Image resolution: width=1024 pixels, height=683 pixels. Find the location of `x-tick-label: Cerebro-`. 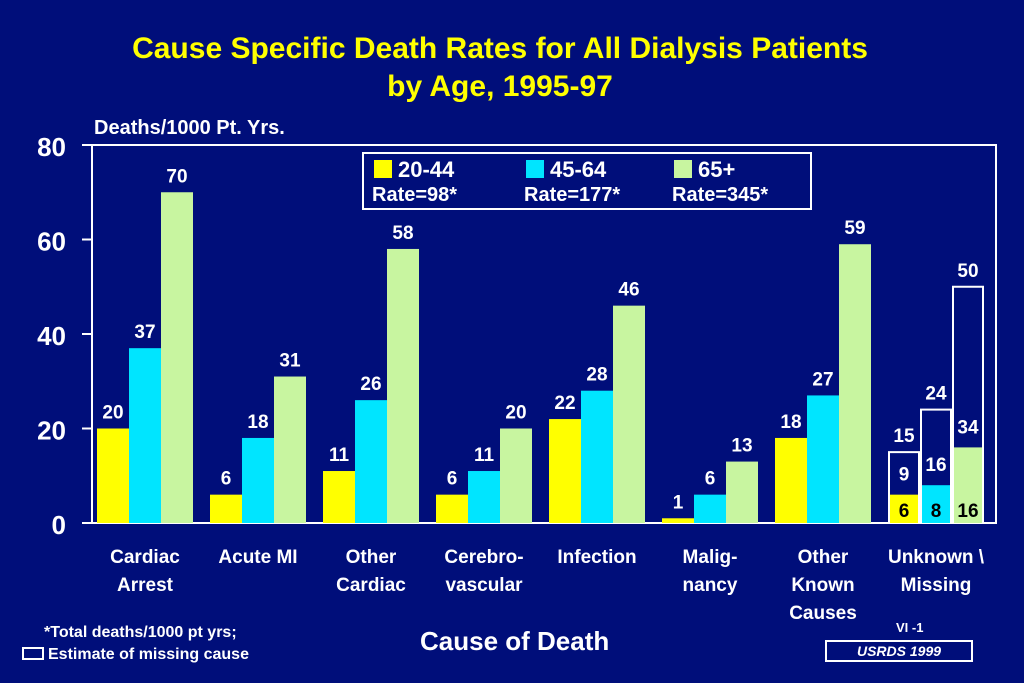

x-tick-label: Cerebro- is located at coordinates (483, 557).